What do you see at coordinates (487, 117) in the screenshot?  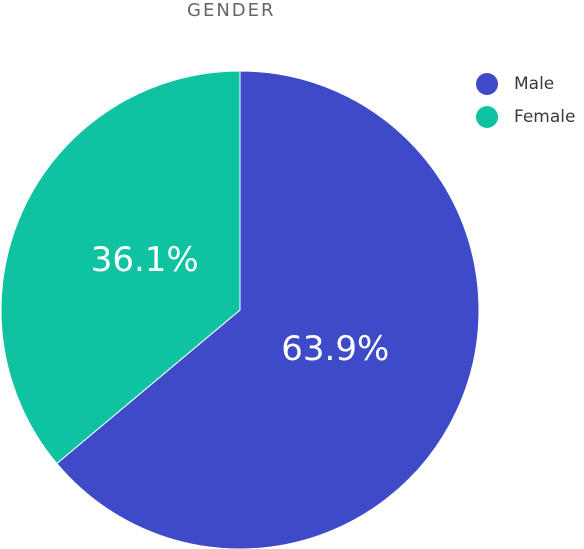 I see `legend-swatch-female` at bounding box center [487, 117].